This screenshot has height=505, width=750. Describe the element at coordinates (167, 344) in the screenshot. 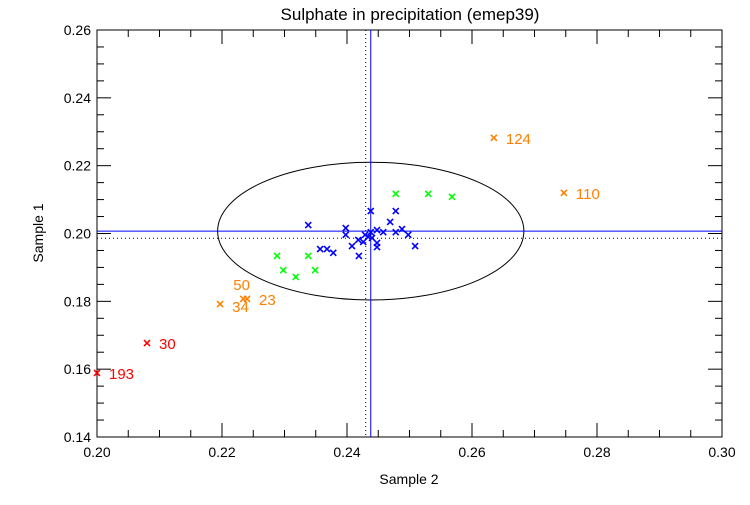

I see `point-label: 30` at that location.